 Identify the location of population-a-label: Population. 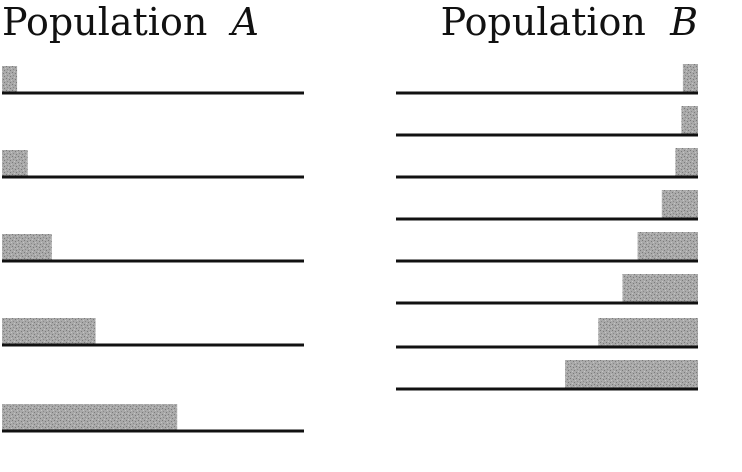
(105, 22).